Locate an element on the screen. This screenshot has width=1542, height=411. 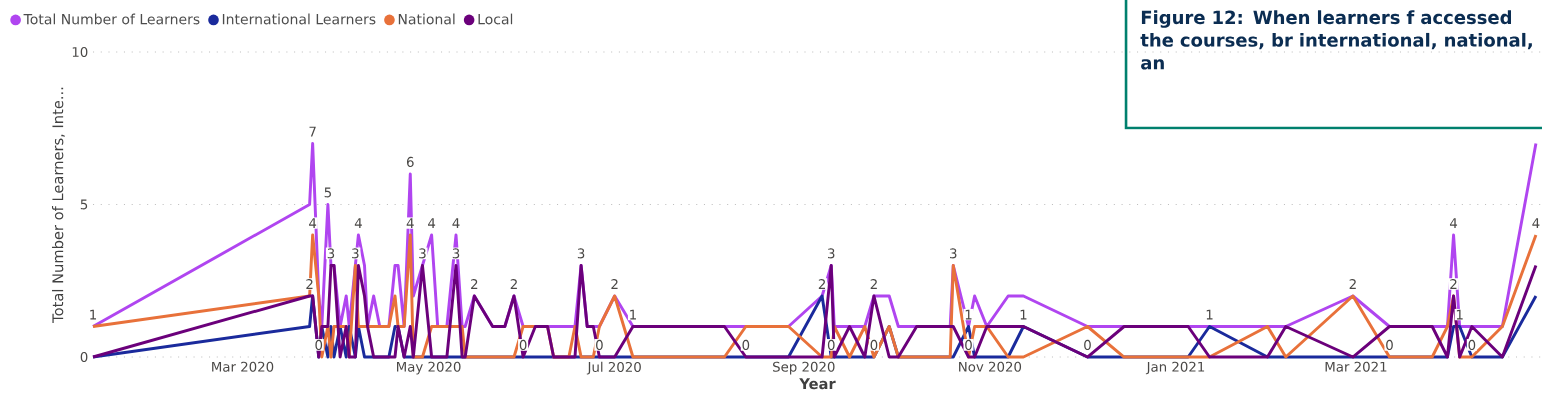
legend-label: National is located at coordinates (426, 19).